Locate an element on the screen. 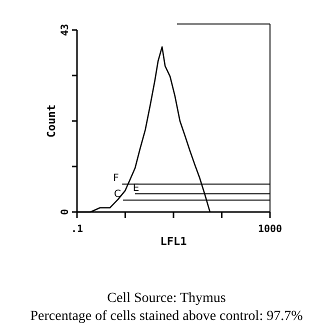 The width and height of the screenshot is (333, 332). y-tick-label: 43 is located at coordinates (65, 30).